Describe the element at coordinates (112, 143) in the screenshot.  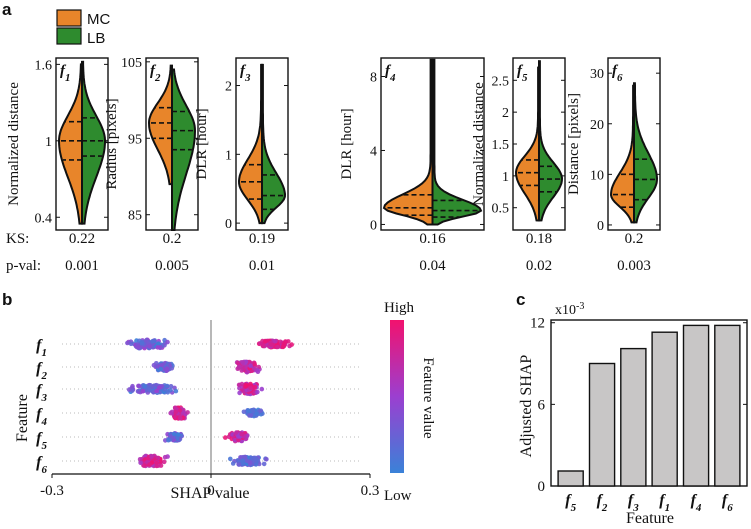
I see `violin-ylabel-2: Radius [pixels]` at that location.